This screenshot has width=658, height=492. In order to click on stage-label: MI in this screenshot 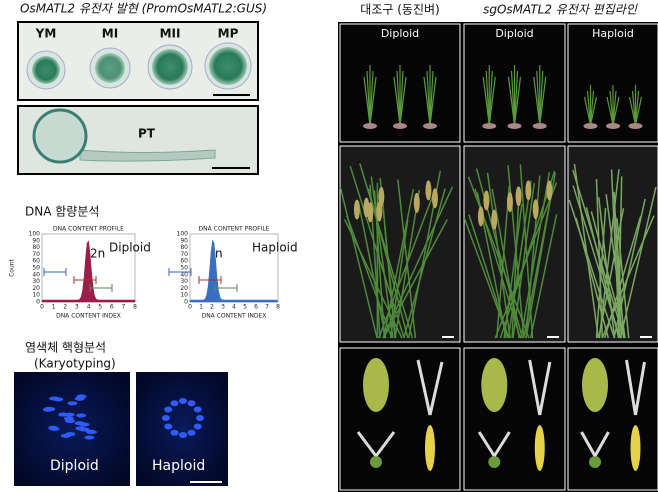, I will do `click(110, 34)`.